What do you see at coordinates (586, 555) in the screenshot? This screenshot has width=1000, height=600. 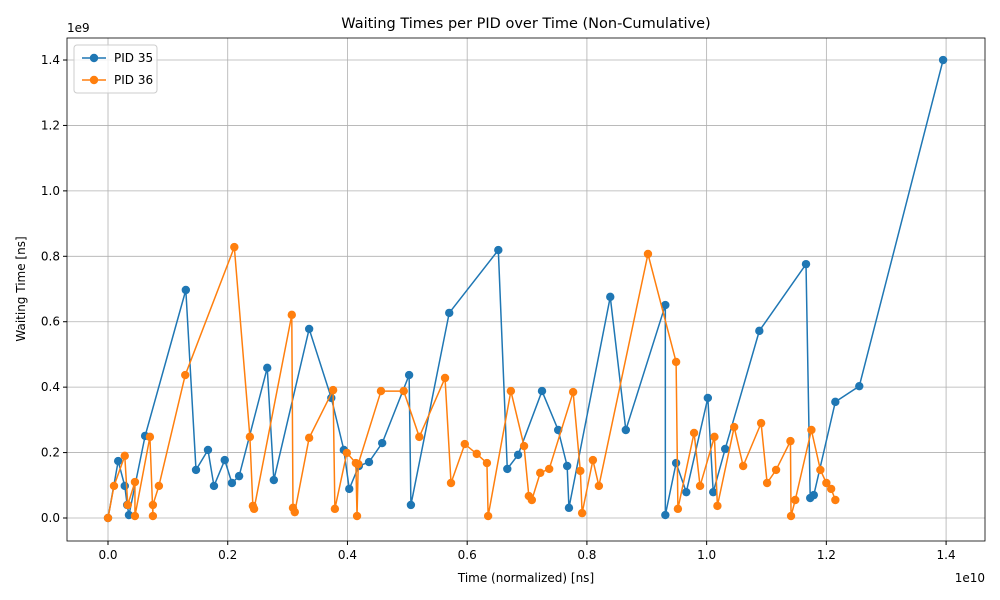 I see `x-tick-label: 0.8` at bounding box center [586, 555].